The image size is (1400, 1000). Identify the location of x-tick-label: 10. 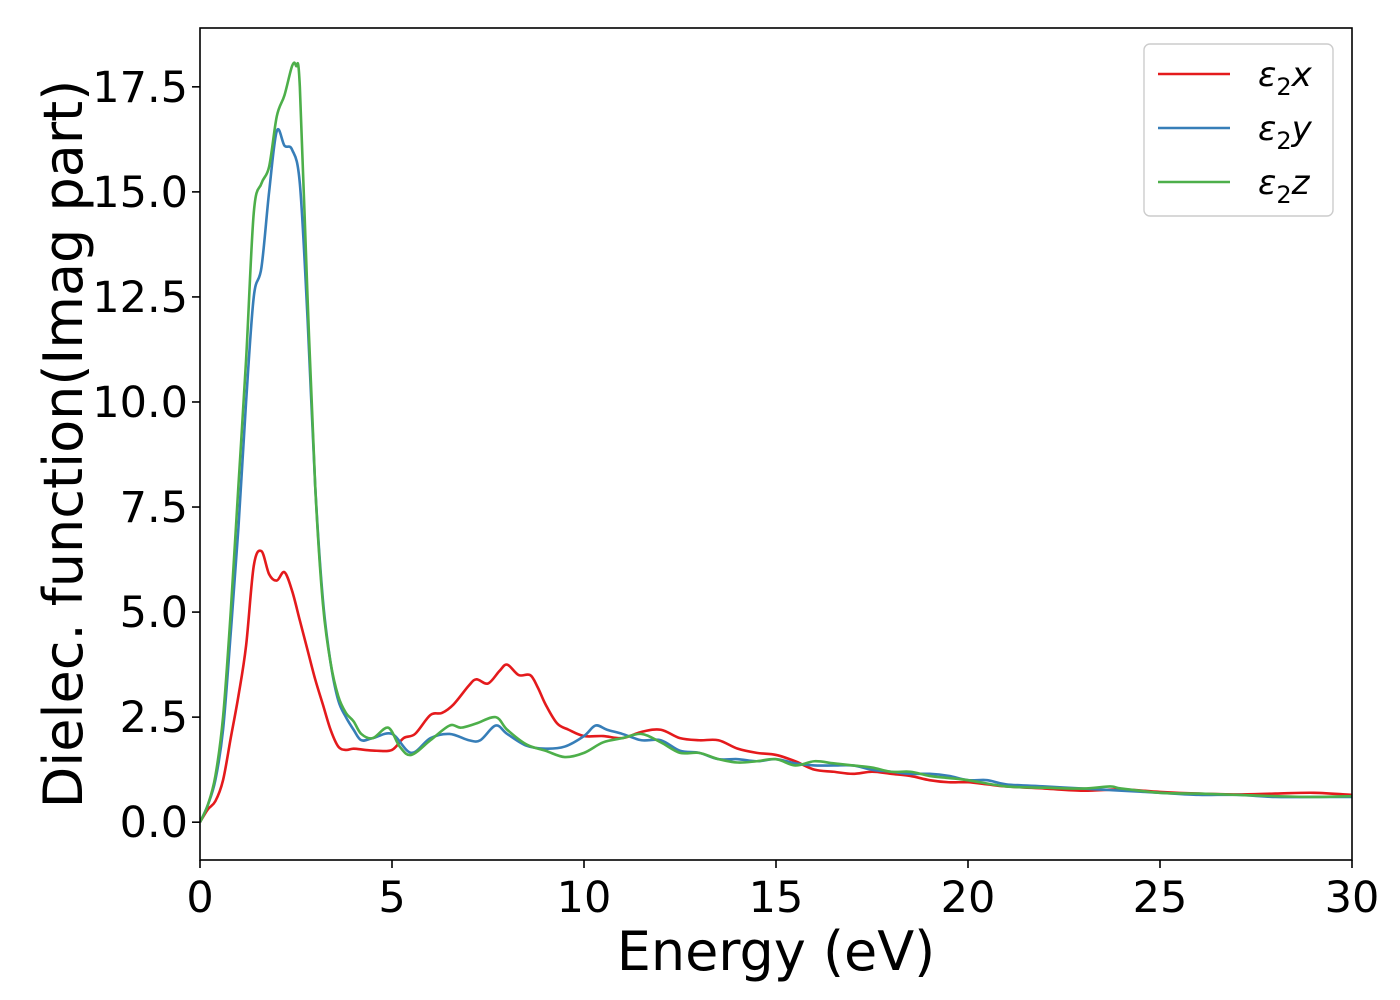
(584, 898).